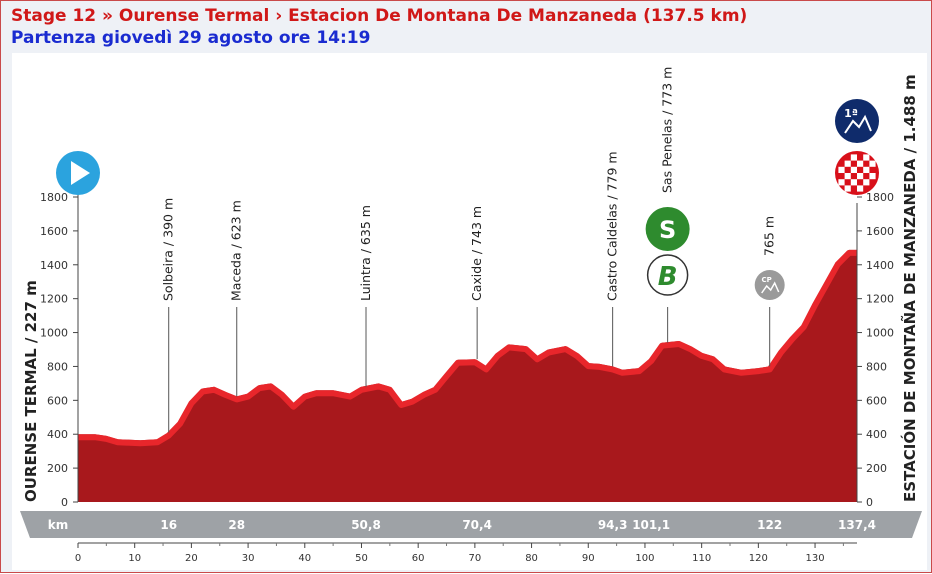  Describe the element at coordinates (880, 333) in the screenshot. I see `y-tick-label-right: 1000` at that location.